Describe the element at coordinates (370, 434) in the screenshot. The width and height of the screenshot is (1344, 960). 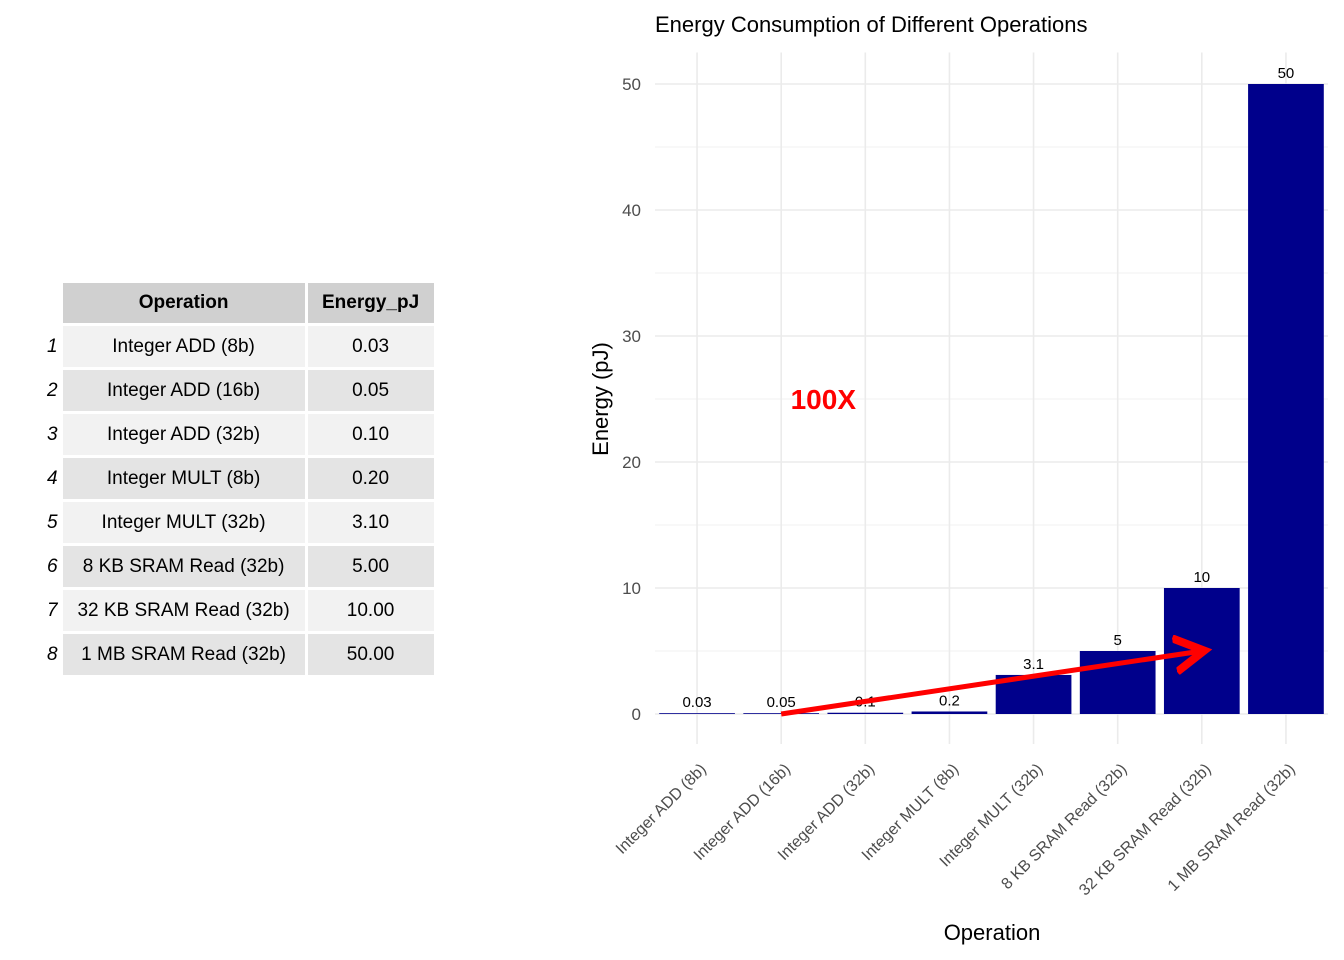
I see `energy-cell: 0.10` at that location.